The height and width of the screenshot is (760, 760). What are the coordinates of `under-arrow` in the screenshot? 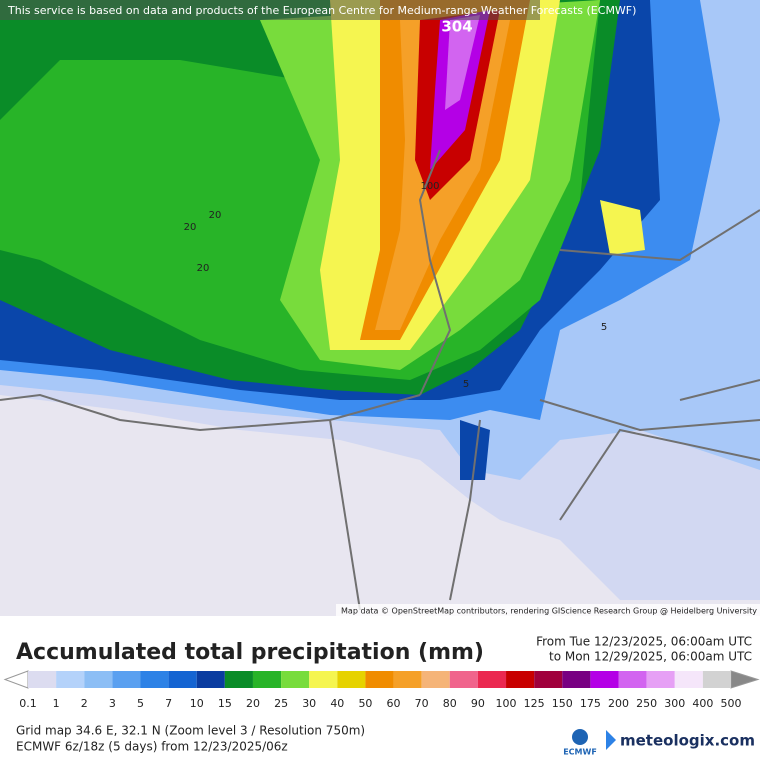 It's located at (16, 679).